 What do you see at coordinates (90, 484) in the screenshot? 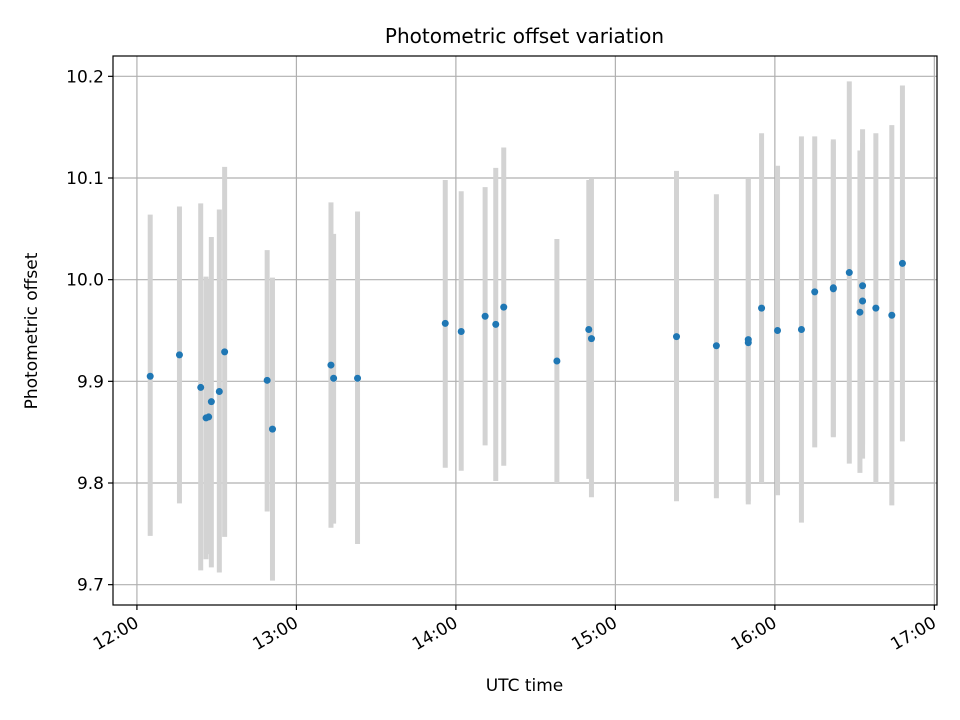
I see `y-tick-label: 9.8` at bounding box center [90, 484].